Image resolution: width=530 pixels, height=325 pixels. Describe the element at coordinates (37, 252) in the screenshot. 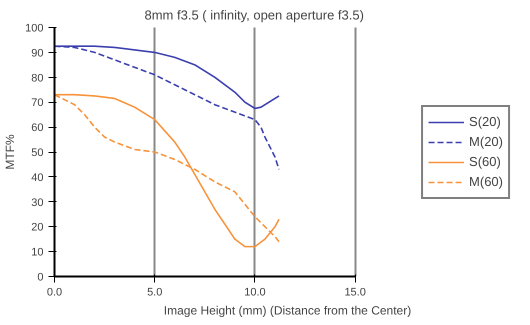

I see `y-tick-label: 10` at that location.